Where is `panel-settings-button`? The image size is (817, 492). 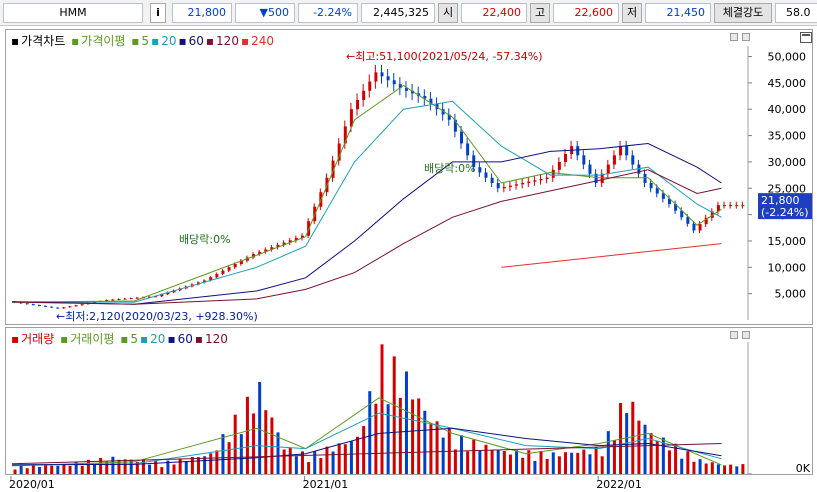 panel-settings-button is located at coordinates (734, 37).